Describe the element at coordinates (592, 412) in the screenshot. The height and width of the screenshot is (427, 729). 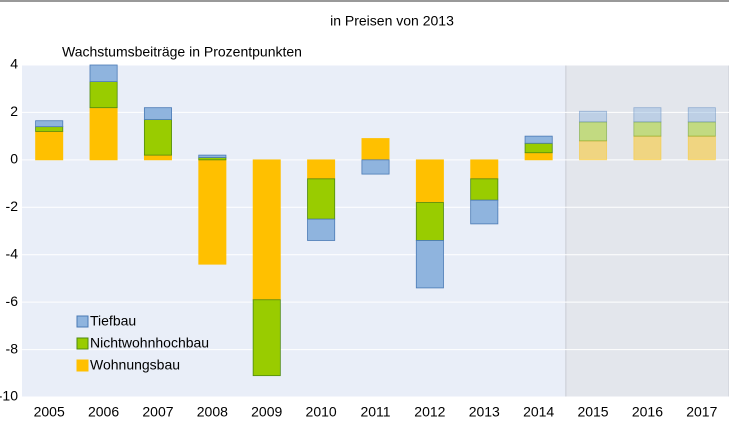
I see `x-tick-label: 2015` at that location.